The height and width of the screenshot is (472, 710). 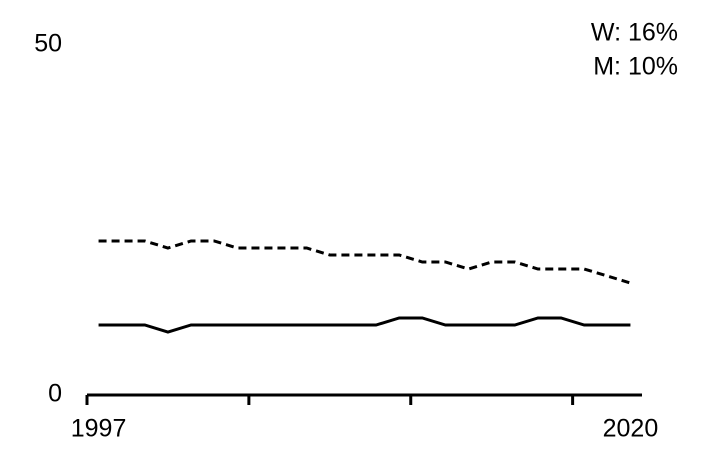 What do you see at coordinates (55, 394) in the screenshot?
I see `y-tick-label: 0` at bounding box center [55, 394].